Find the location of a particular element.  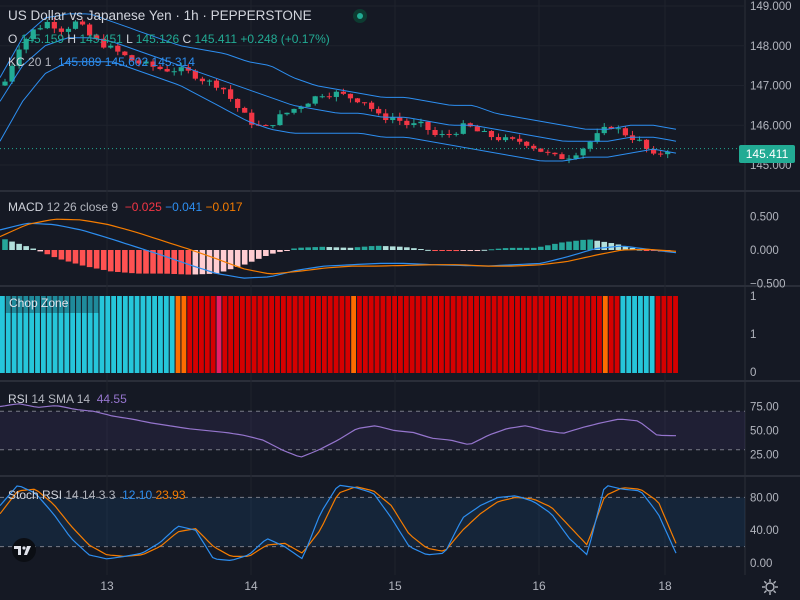

macd-hist-value: −0.025 is located at coordinates (143, 207).